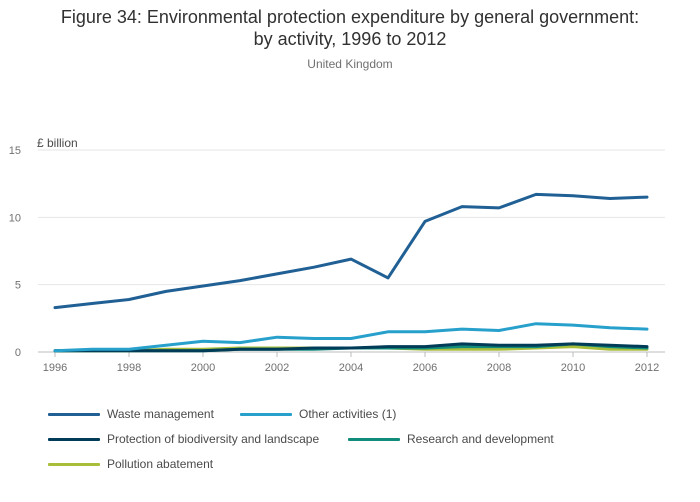 This screenshot has height=502, width=700. I want to click on legend-item: Pollution abatement, so click(130, 464).